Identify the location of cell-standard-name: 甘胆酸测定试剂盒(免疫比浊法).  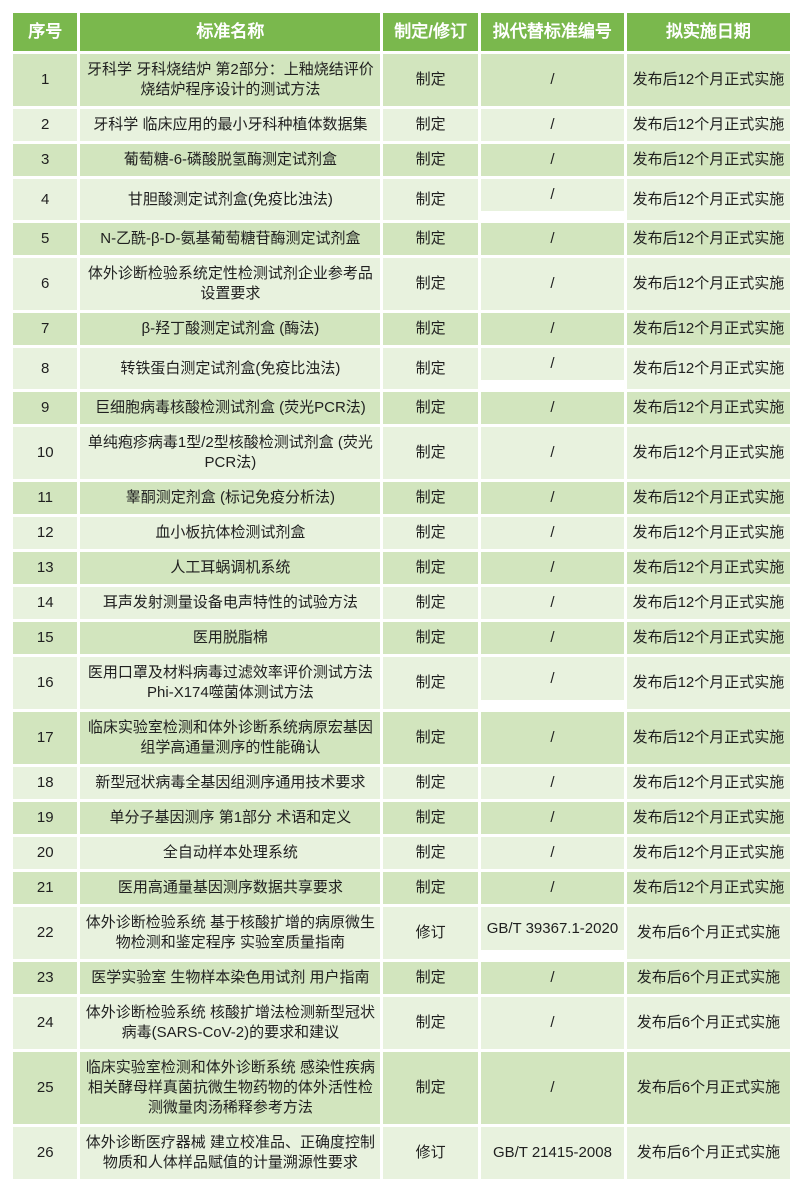
(230, 199).